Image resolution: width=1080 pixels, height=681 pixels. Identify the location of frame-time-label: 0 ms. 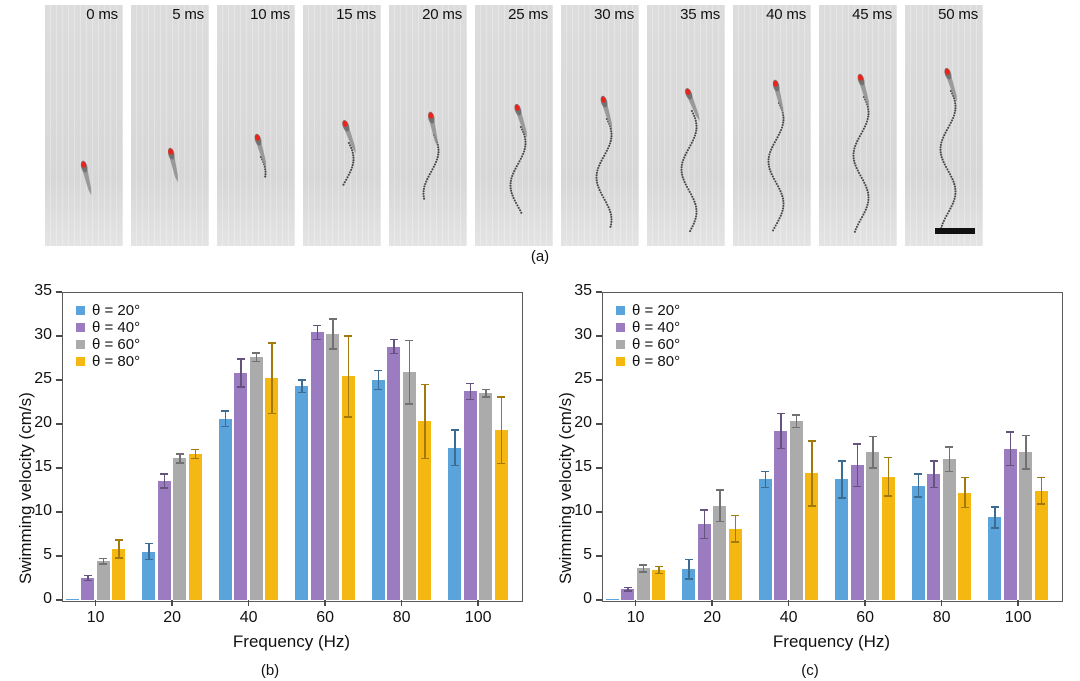
(102, 14).